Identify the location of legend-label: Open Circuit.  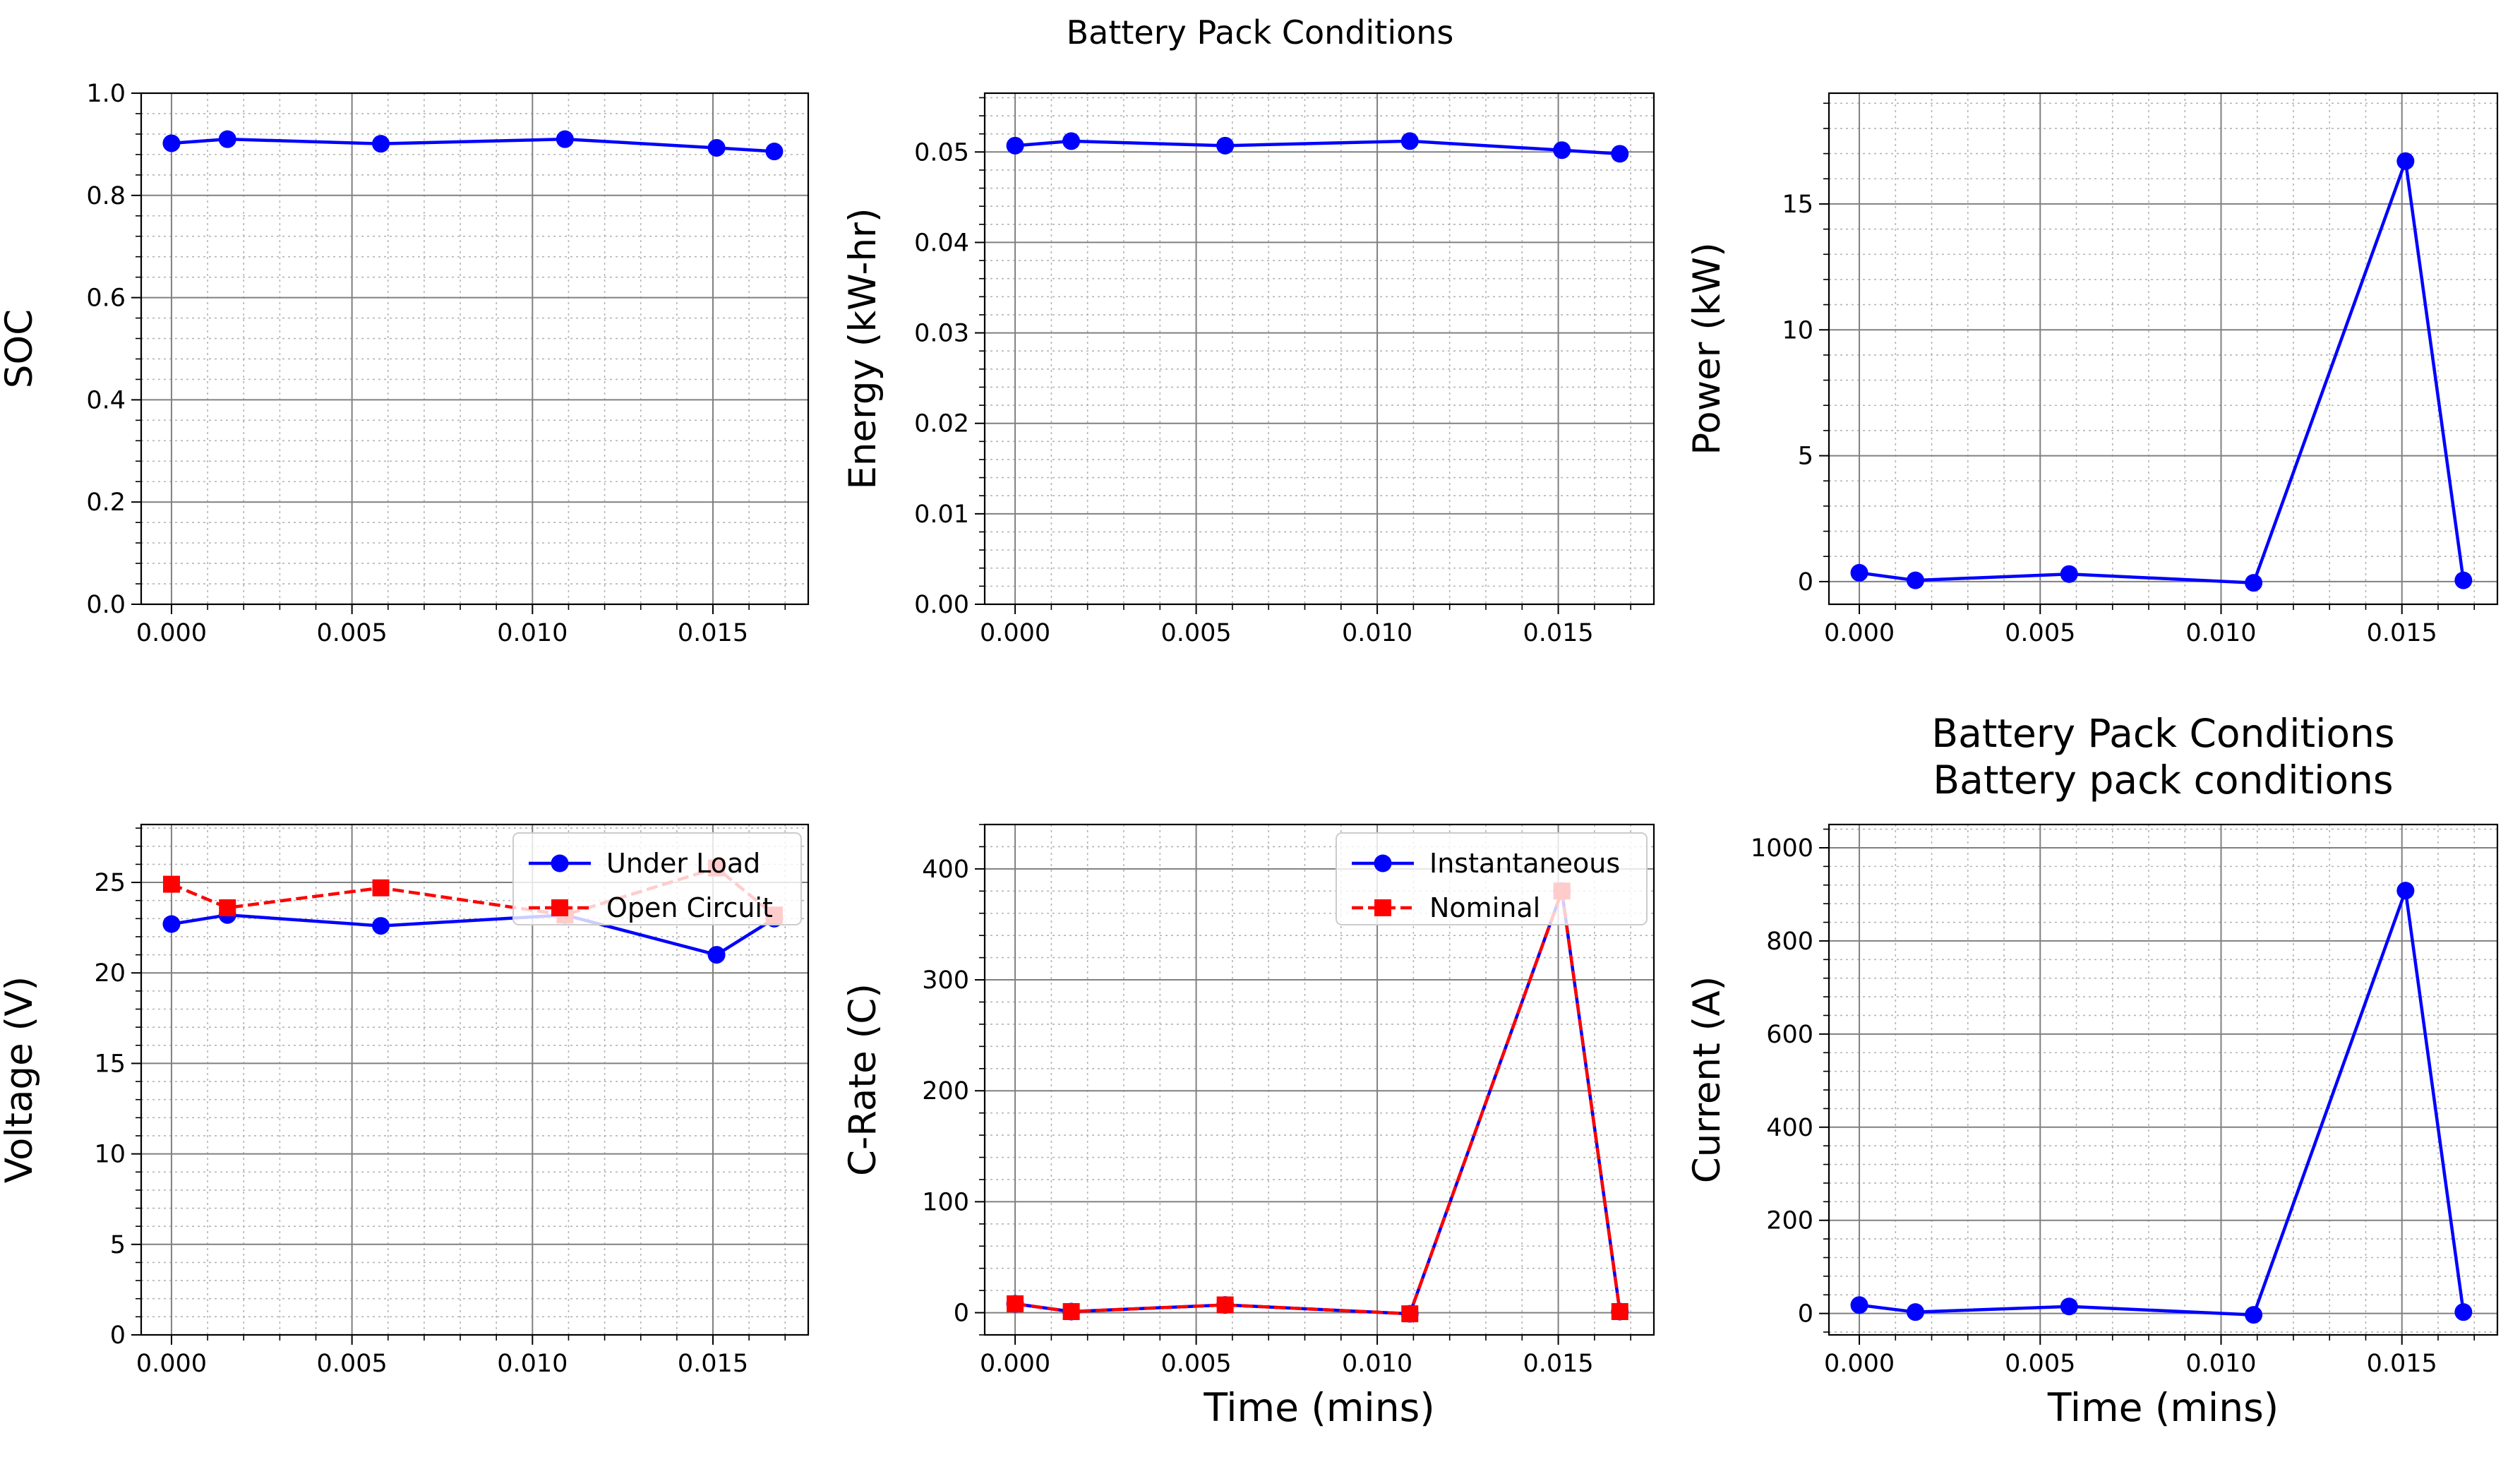
(690, 908).